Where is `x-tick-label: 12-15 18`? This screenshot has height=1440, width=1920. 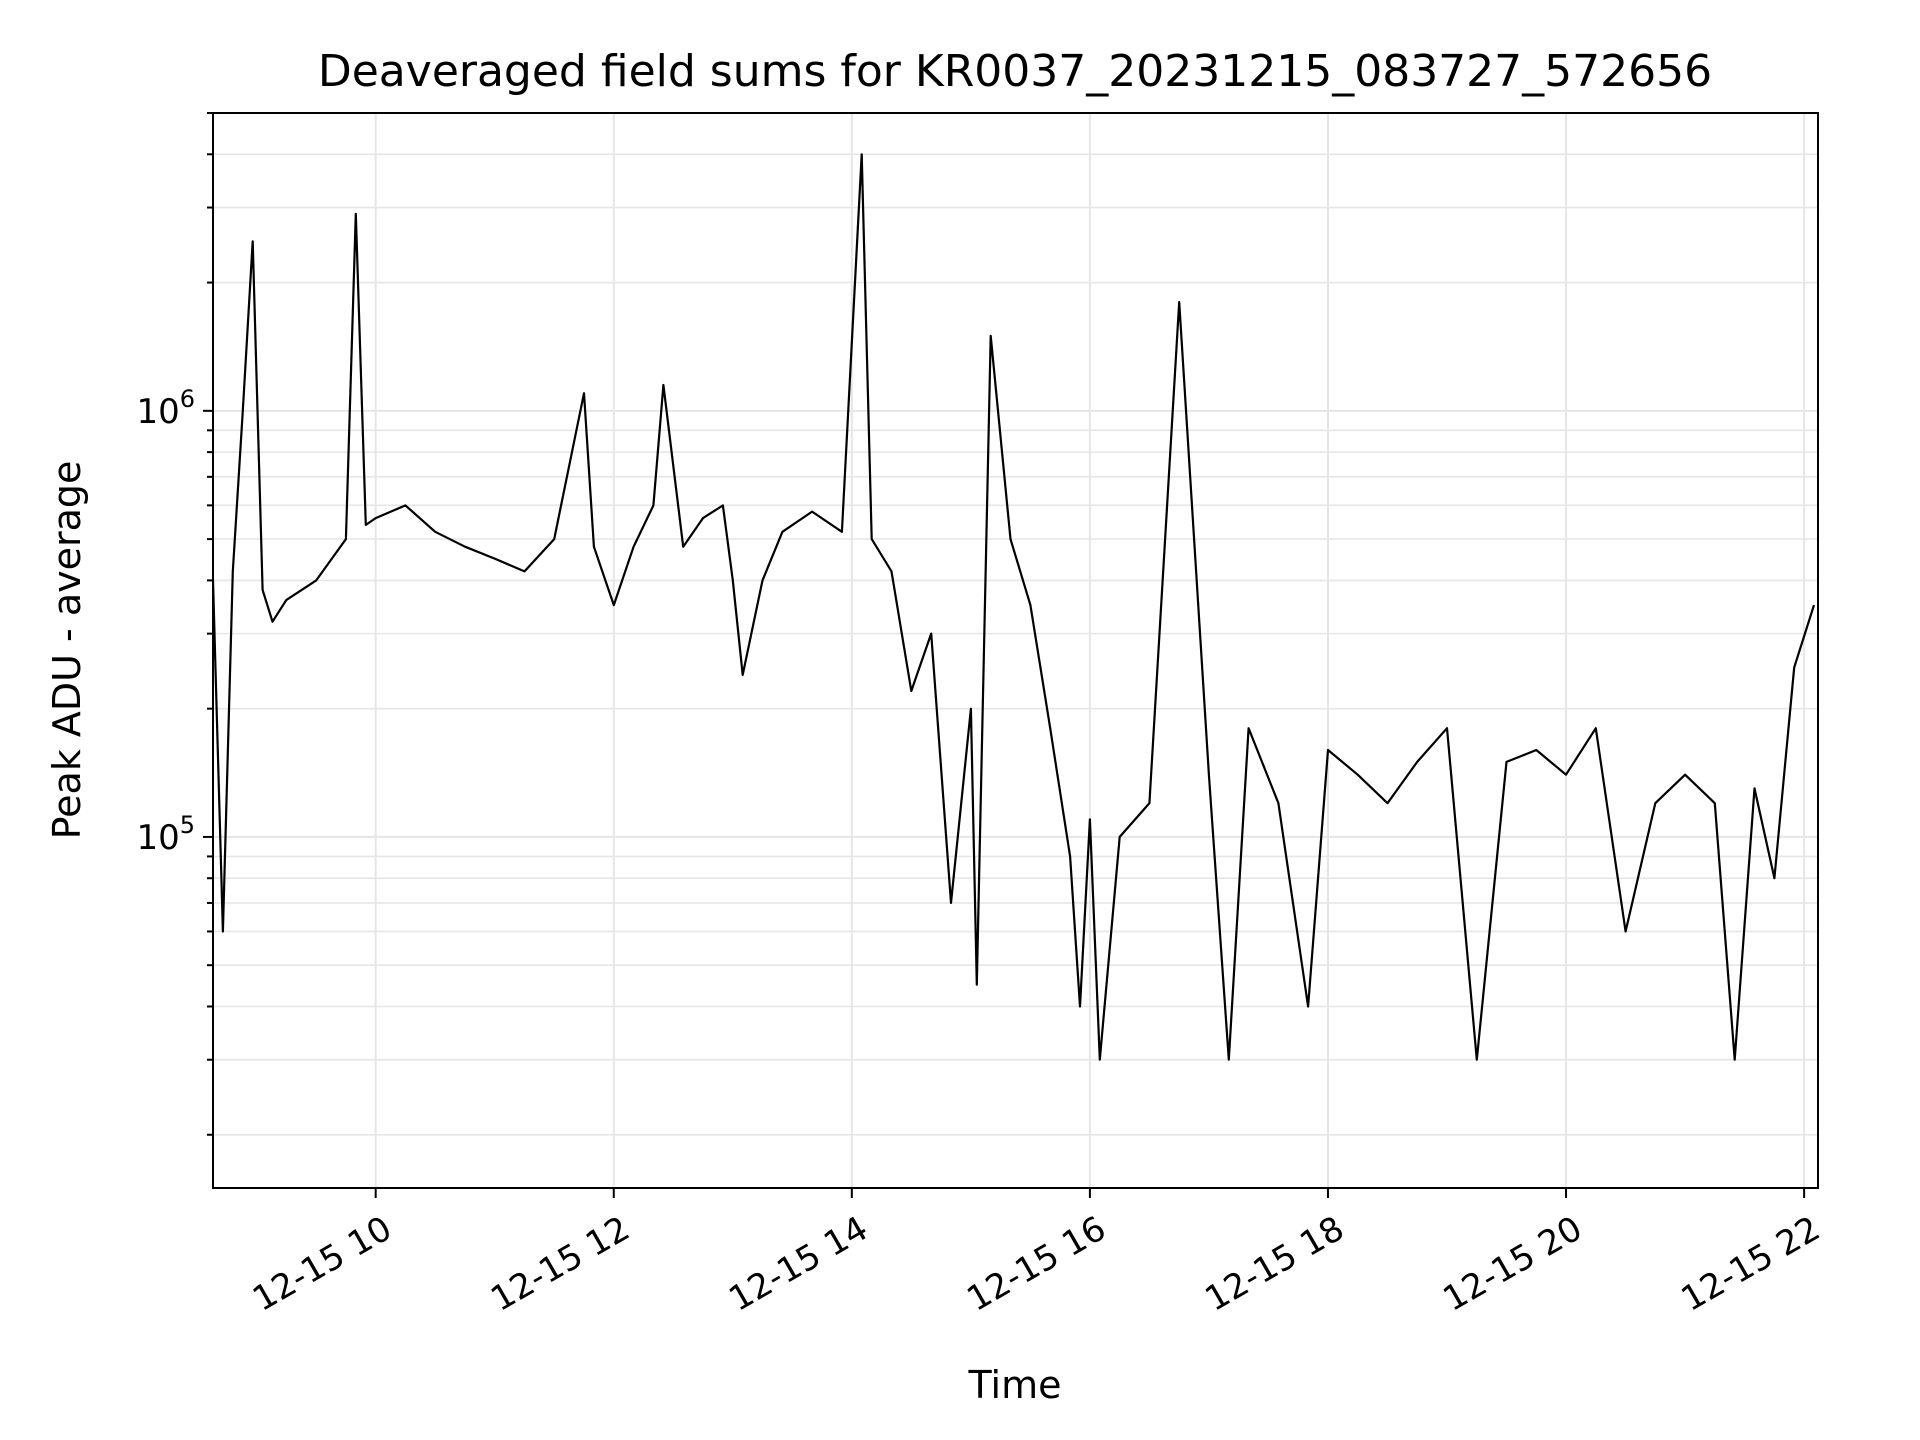
x-tick-label: 12-15 18 is located at coordinates (1274, 1264).